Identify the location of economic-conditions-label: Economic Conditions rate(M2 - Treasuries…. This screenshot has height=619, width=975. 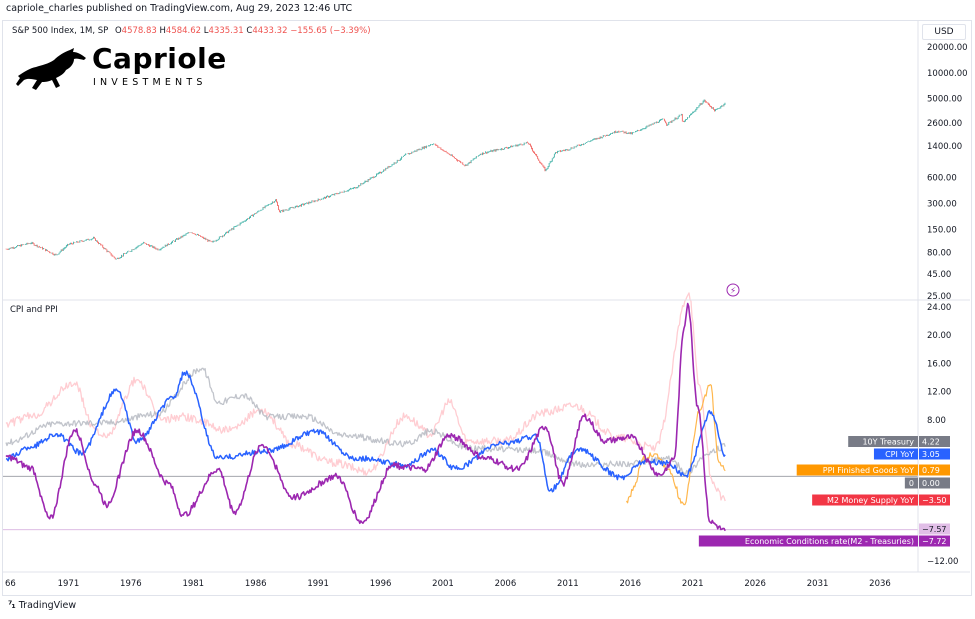
(829, 541).